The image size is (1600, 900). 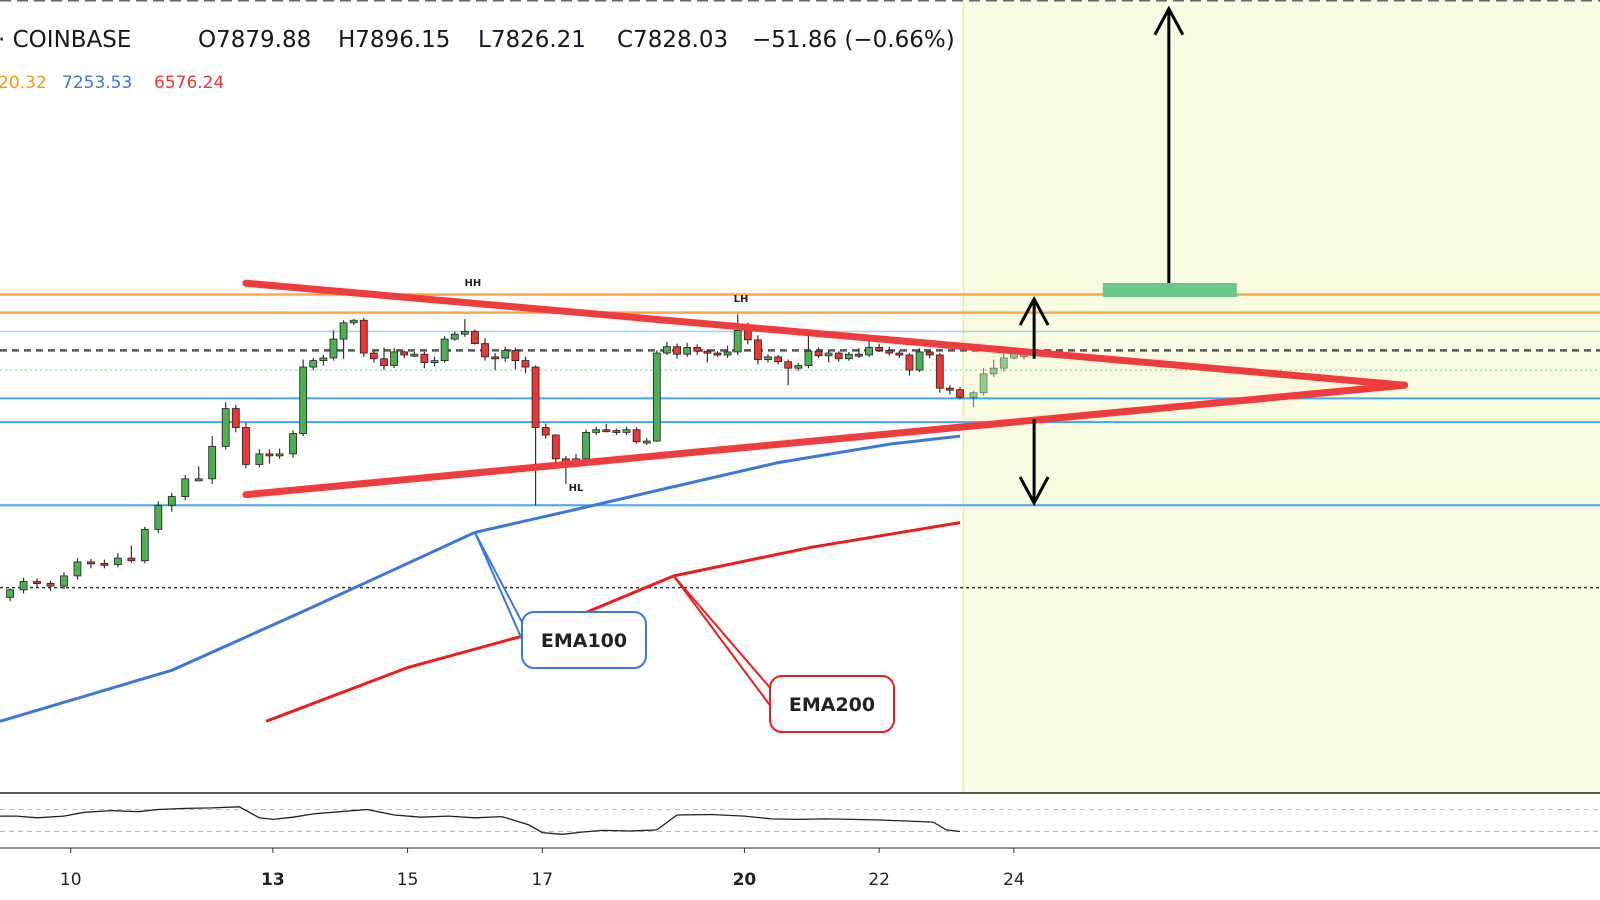 What do you see at coordinates (684, 632) in the screenshot?
I see `ema-callouts: EMA100 EMA200` at bounding box center [684, 632].